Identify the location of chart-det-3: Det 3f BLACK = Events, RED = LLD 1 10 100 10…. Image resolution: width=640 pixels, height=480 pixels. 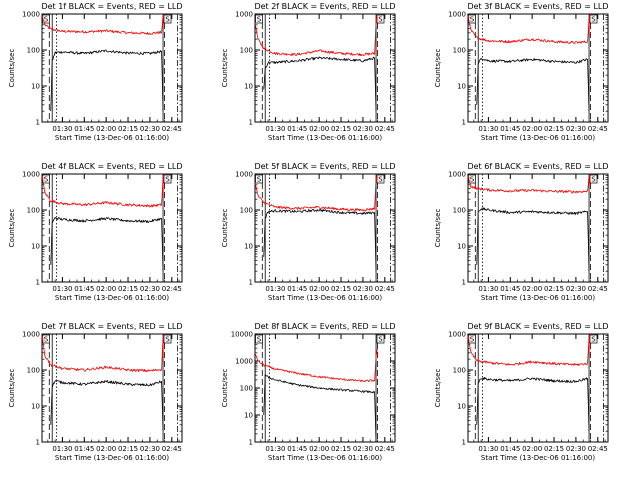
(521, 72).